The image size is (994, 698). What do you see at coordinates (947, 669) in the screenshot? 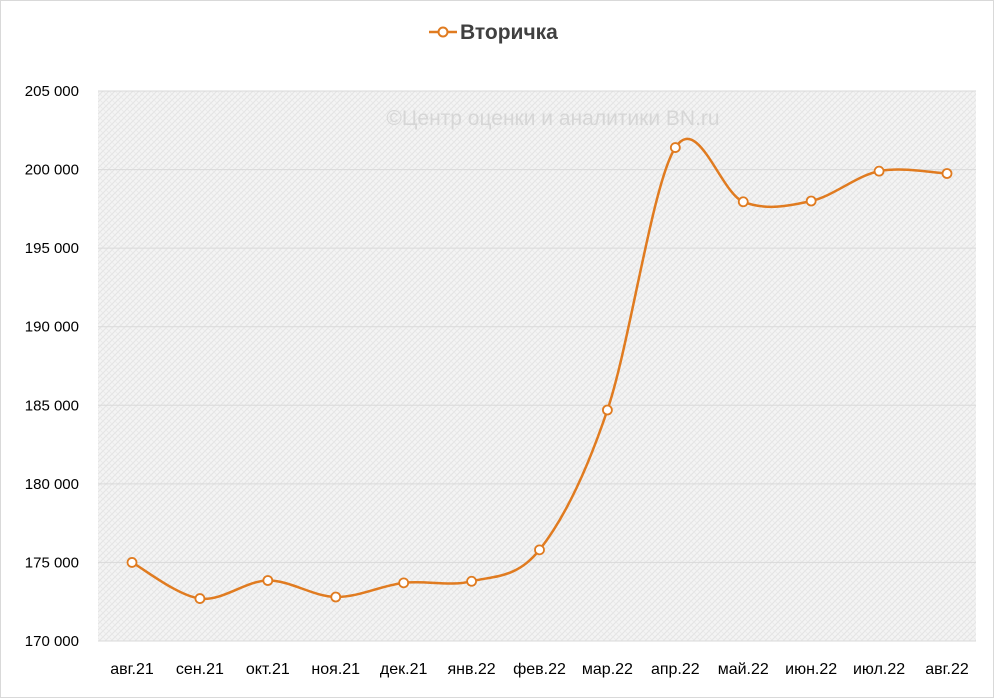
I see `x-tick-label: авг.22` at bounding box center [947, 669].